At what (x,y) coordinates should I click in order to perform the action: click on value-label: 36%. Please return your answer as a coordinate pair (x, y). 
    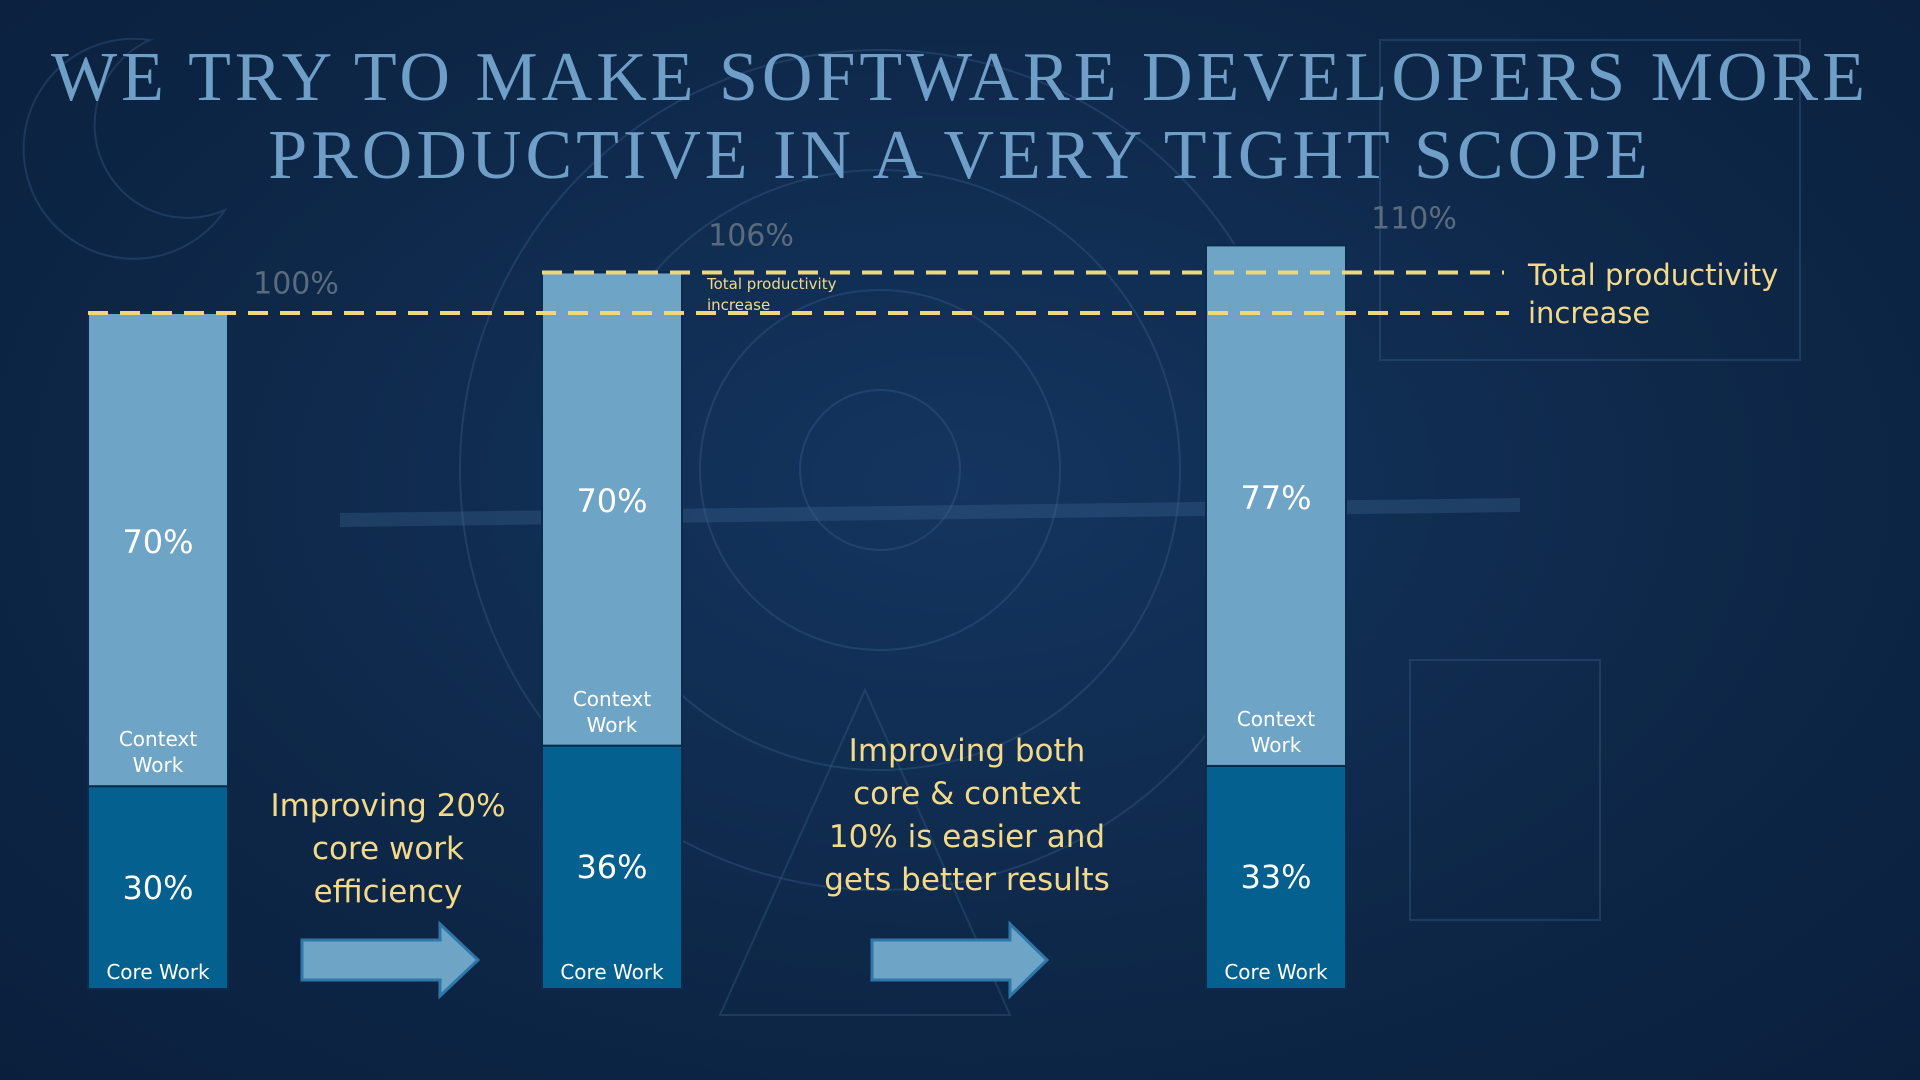
    Looking at the image, I should click on (612, 867).